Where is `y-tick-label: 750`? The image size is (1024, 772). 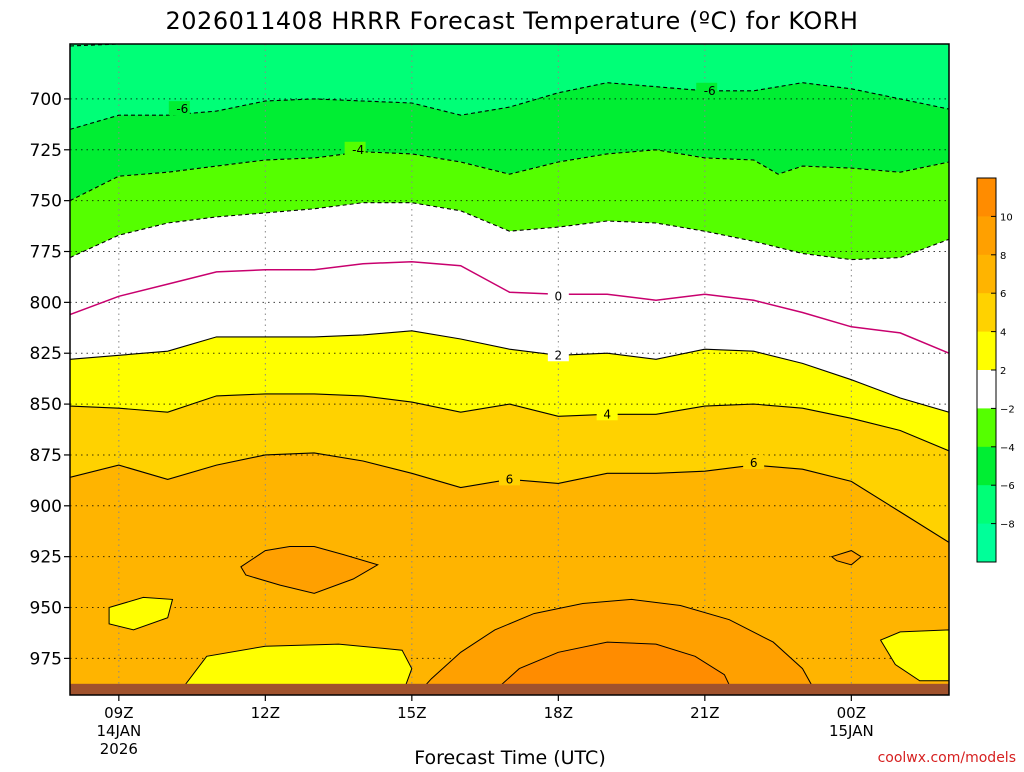 y-tick-label: 750 is located at coordinates (46, 202).